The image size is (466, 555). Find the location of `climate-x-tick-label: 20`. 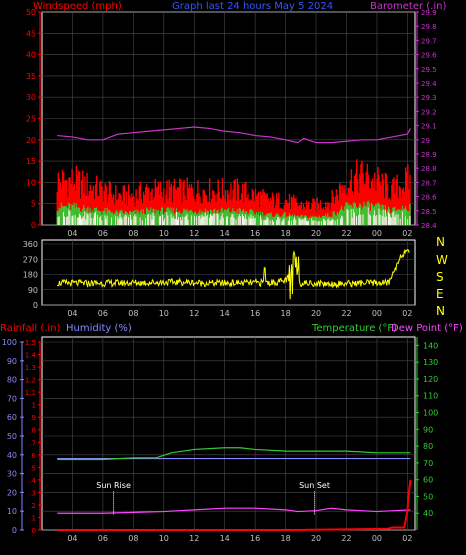

climate-x-tick-label: 20 is located at coordinates (316, 538).